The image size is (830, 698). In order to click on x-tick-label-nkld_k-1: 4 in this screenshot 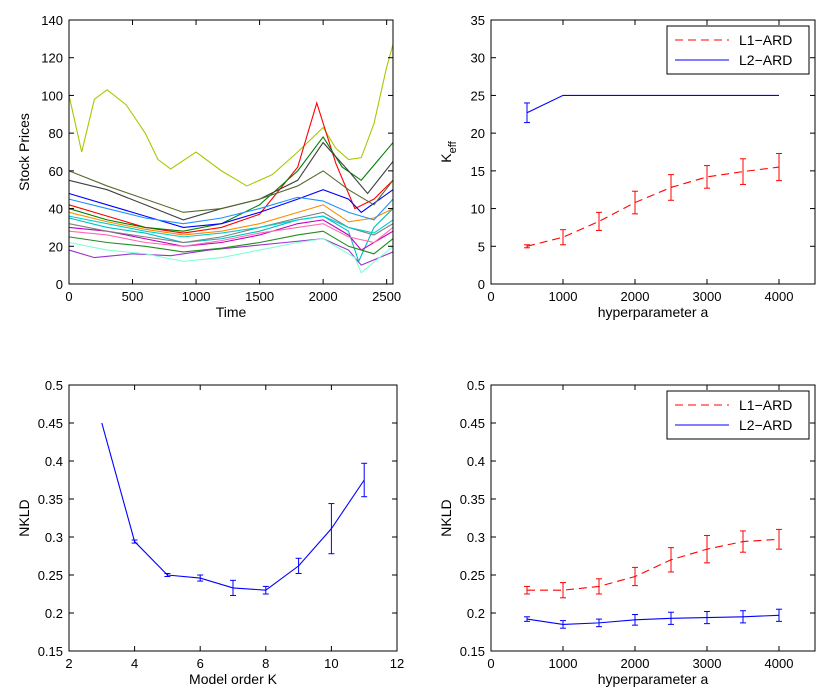, I will do `click(134, 663)`.